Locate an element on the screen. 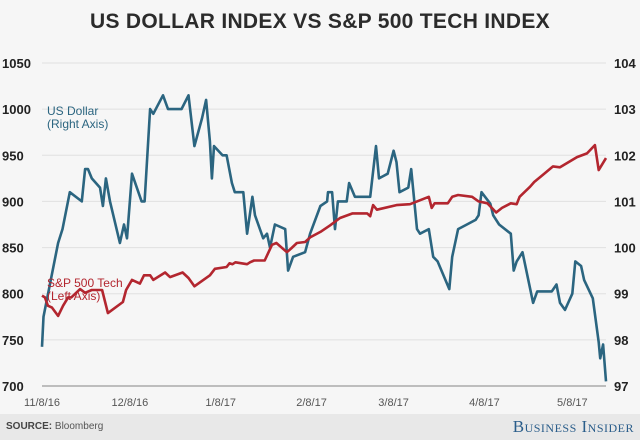 The width and height of the screenshot is (640, 440). source-note: SOURCE: Bloomberg is located at coordinates (54, 426).